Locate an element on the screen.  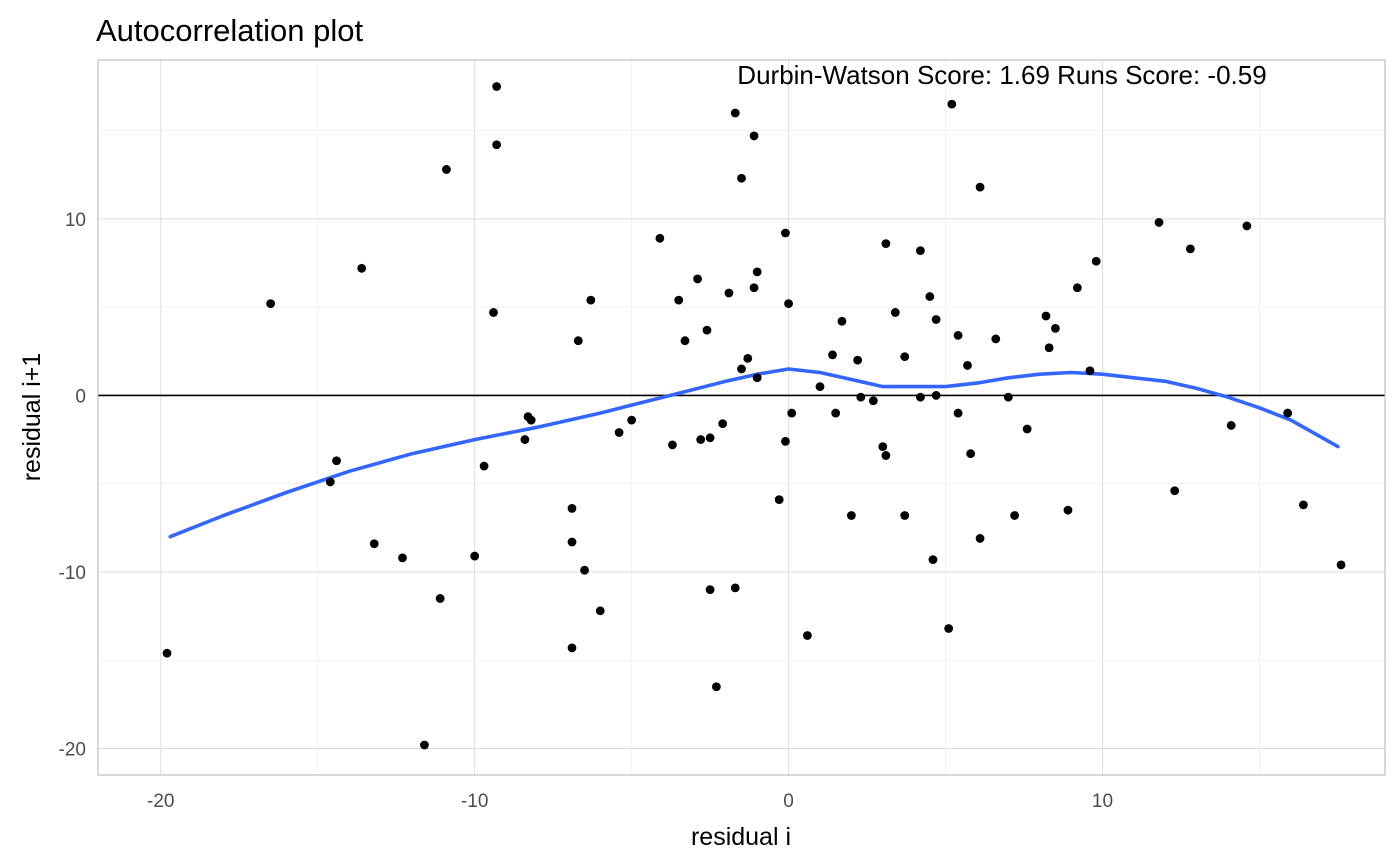
x-axis-ticks: -20 -10 0 10 is located at coordinates (630, 801).